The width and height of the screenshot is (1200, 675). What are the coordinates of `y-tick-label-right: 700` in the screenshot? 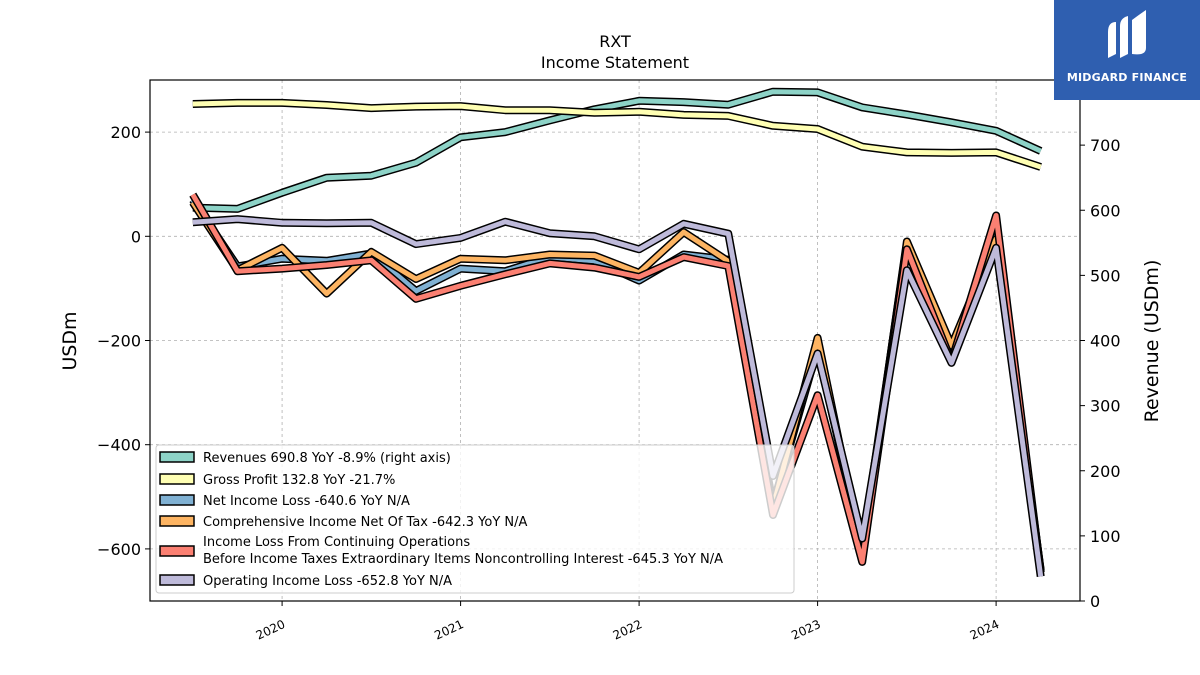 It's located at (1105, 145).